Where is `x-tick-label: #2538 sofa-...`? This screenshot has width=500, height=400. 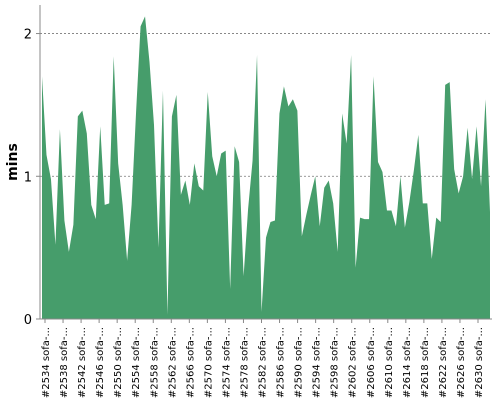
x-tick-label: #2538 sofa-... is located at coordinates (64, 362).